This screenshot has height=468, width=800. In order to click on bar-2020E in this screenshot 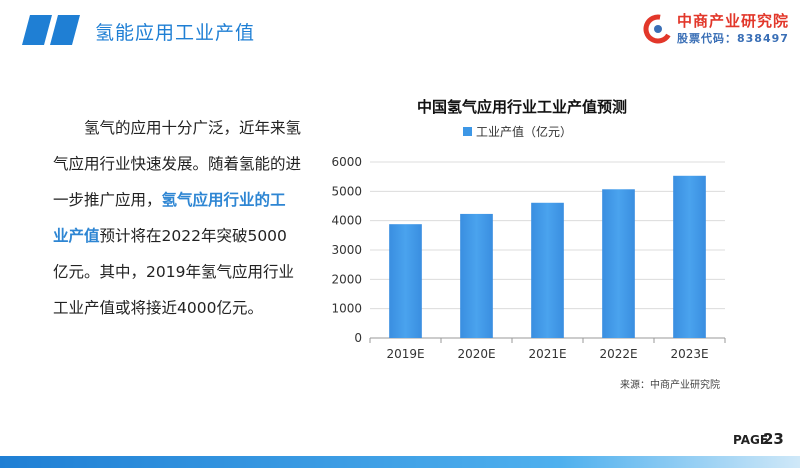, I will do `click(476, 275)`.